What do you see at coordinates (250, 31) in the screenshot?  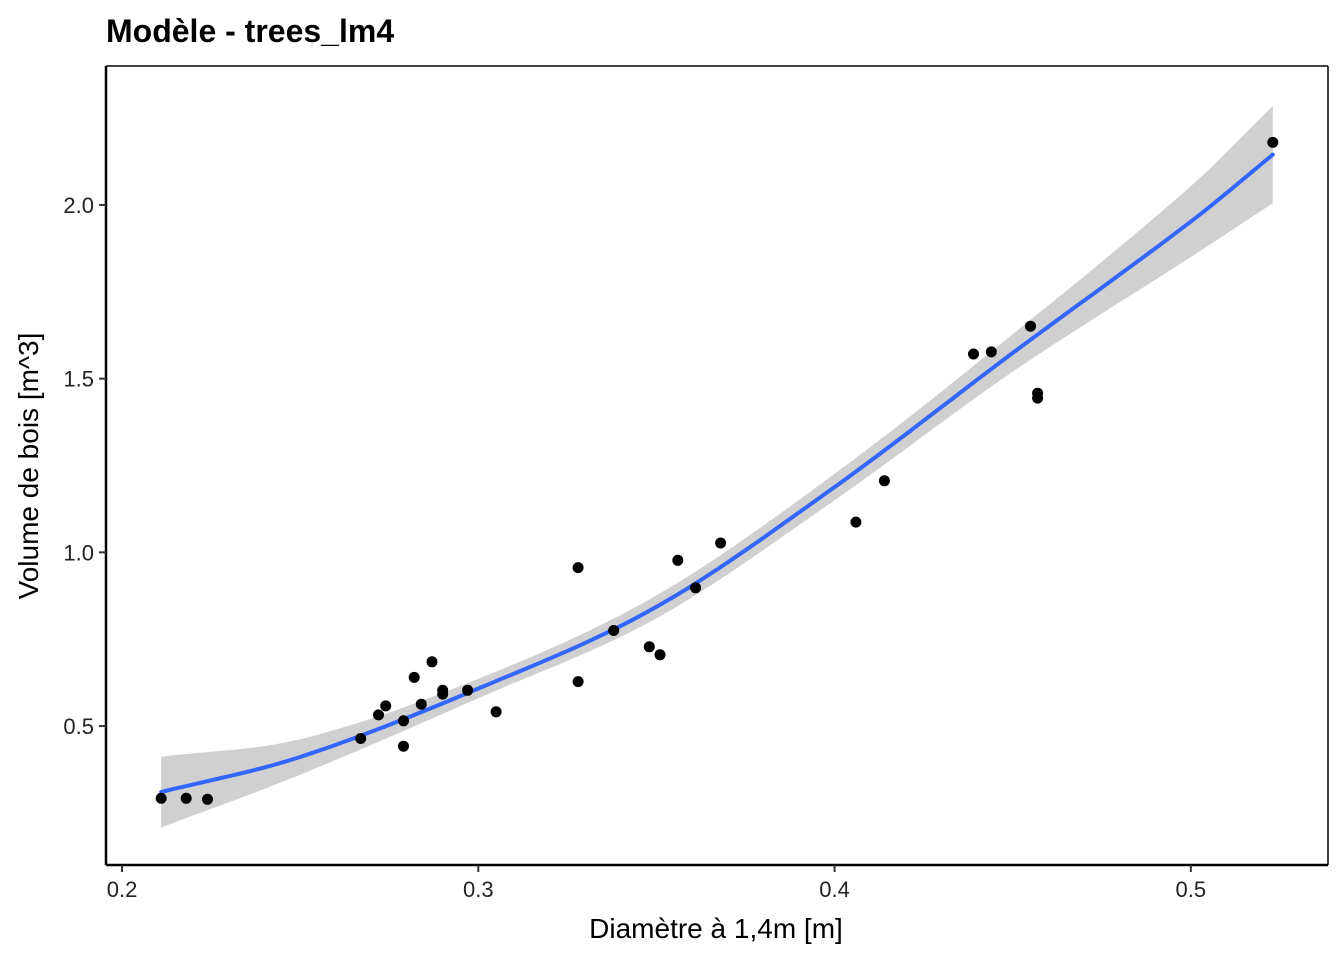 I see `chart-title: Modèle - trees_lm4` at bounding box center [250, 31].